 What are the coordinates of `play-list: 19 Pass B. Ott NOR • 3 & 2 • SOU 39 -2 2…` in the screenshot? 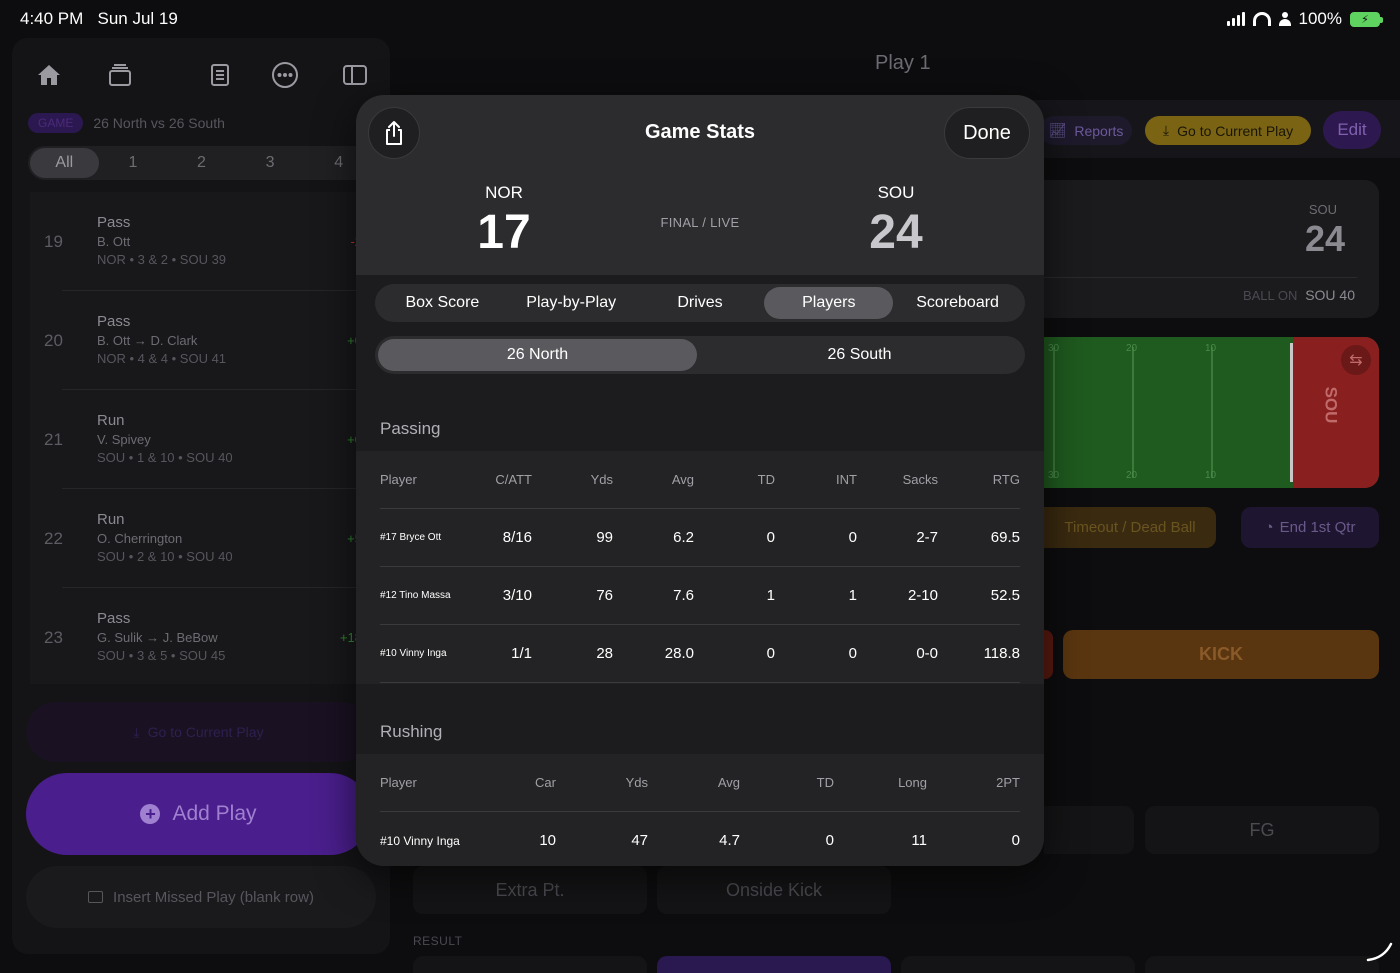 It's located at (200, 438).